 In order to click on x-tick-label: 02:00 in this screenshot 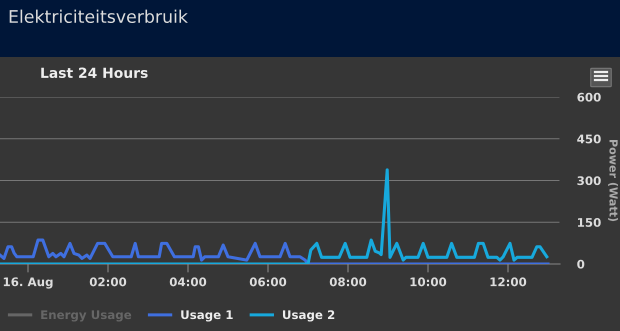, I will do `click(108, 281)`.